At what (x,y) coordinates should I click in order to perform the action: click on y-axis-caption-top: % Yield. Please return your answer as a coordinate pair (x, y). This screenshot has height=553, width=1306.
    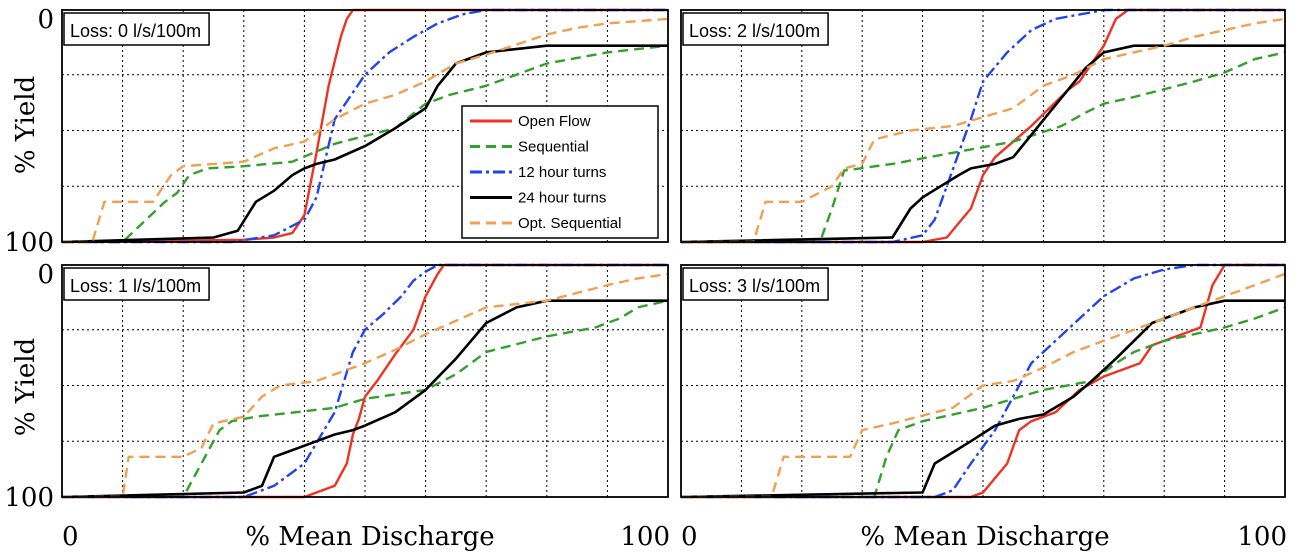
    Looking at the image, I should click on (26, 125).